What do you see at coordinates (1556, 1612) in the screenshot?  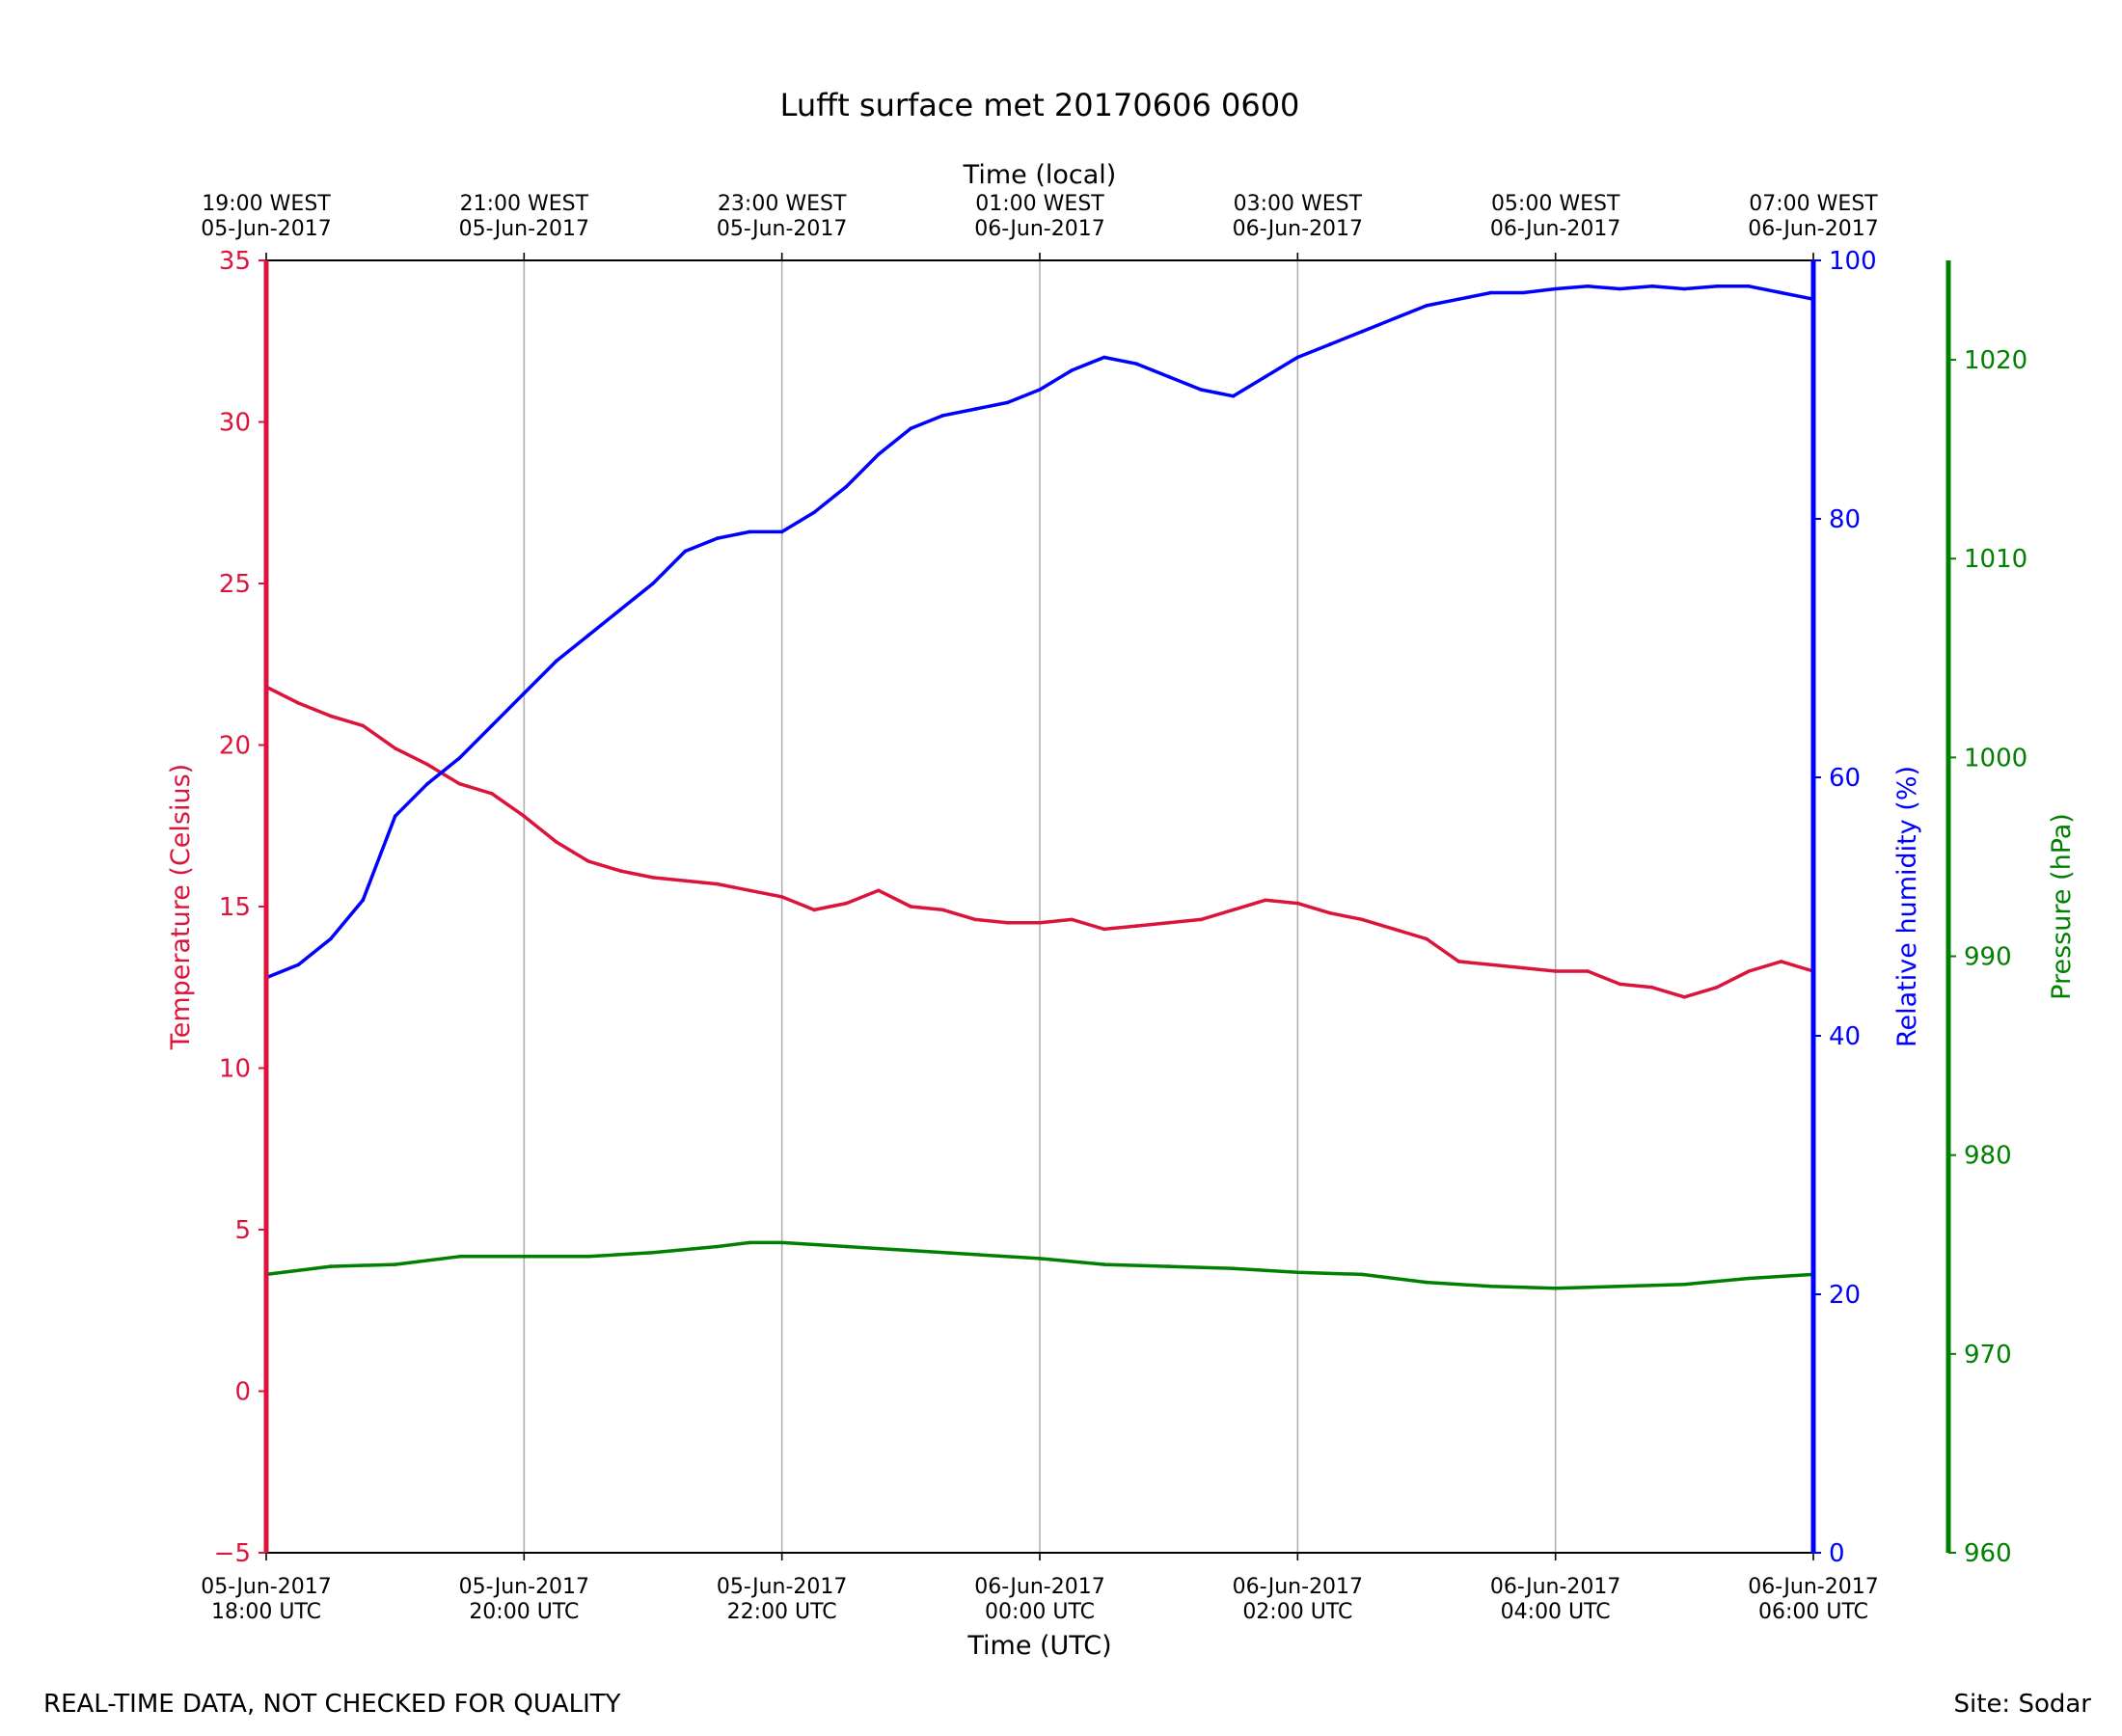 I see `x-tick-label-time: 04:00 UTC` at bounding box center [1556, 1612].